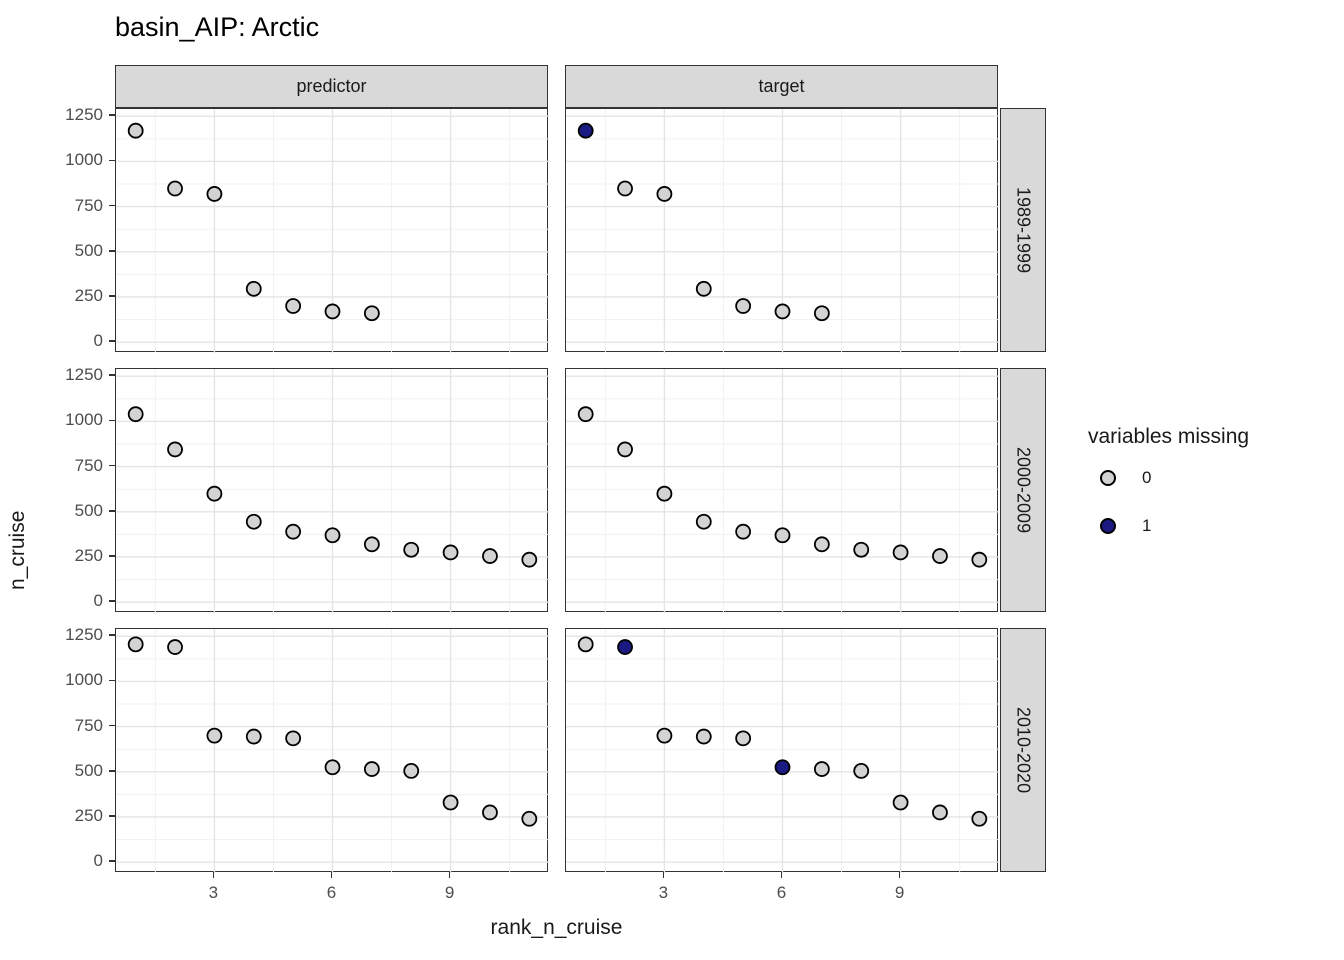  I want to click on panel-target-2000-2009, so click(782, 490).